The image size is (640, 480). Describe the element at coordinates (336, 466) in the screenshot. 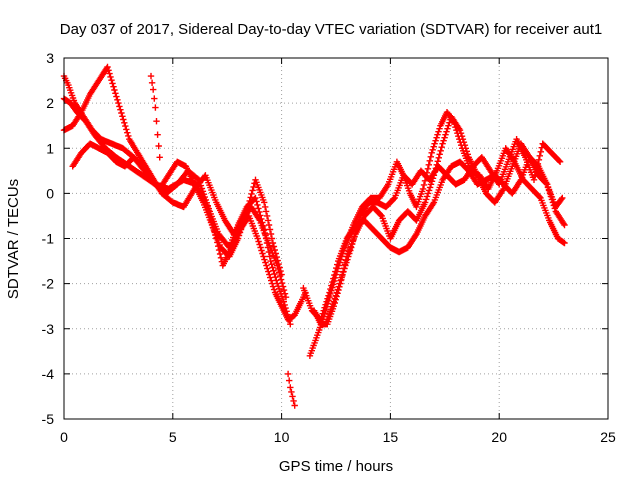

I see `x-axis-label: GPS time / hours` at that location.